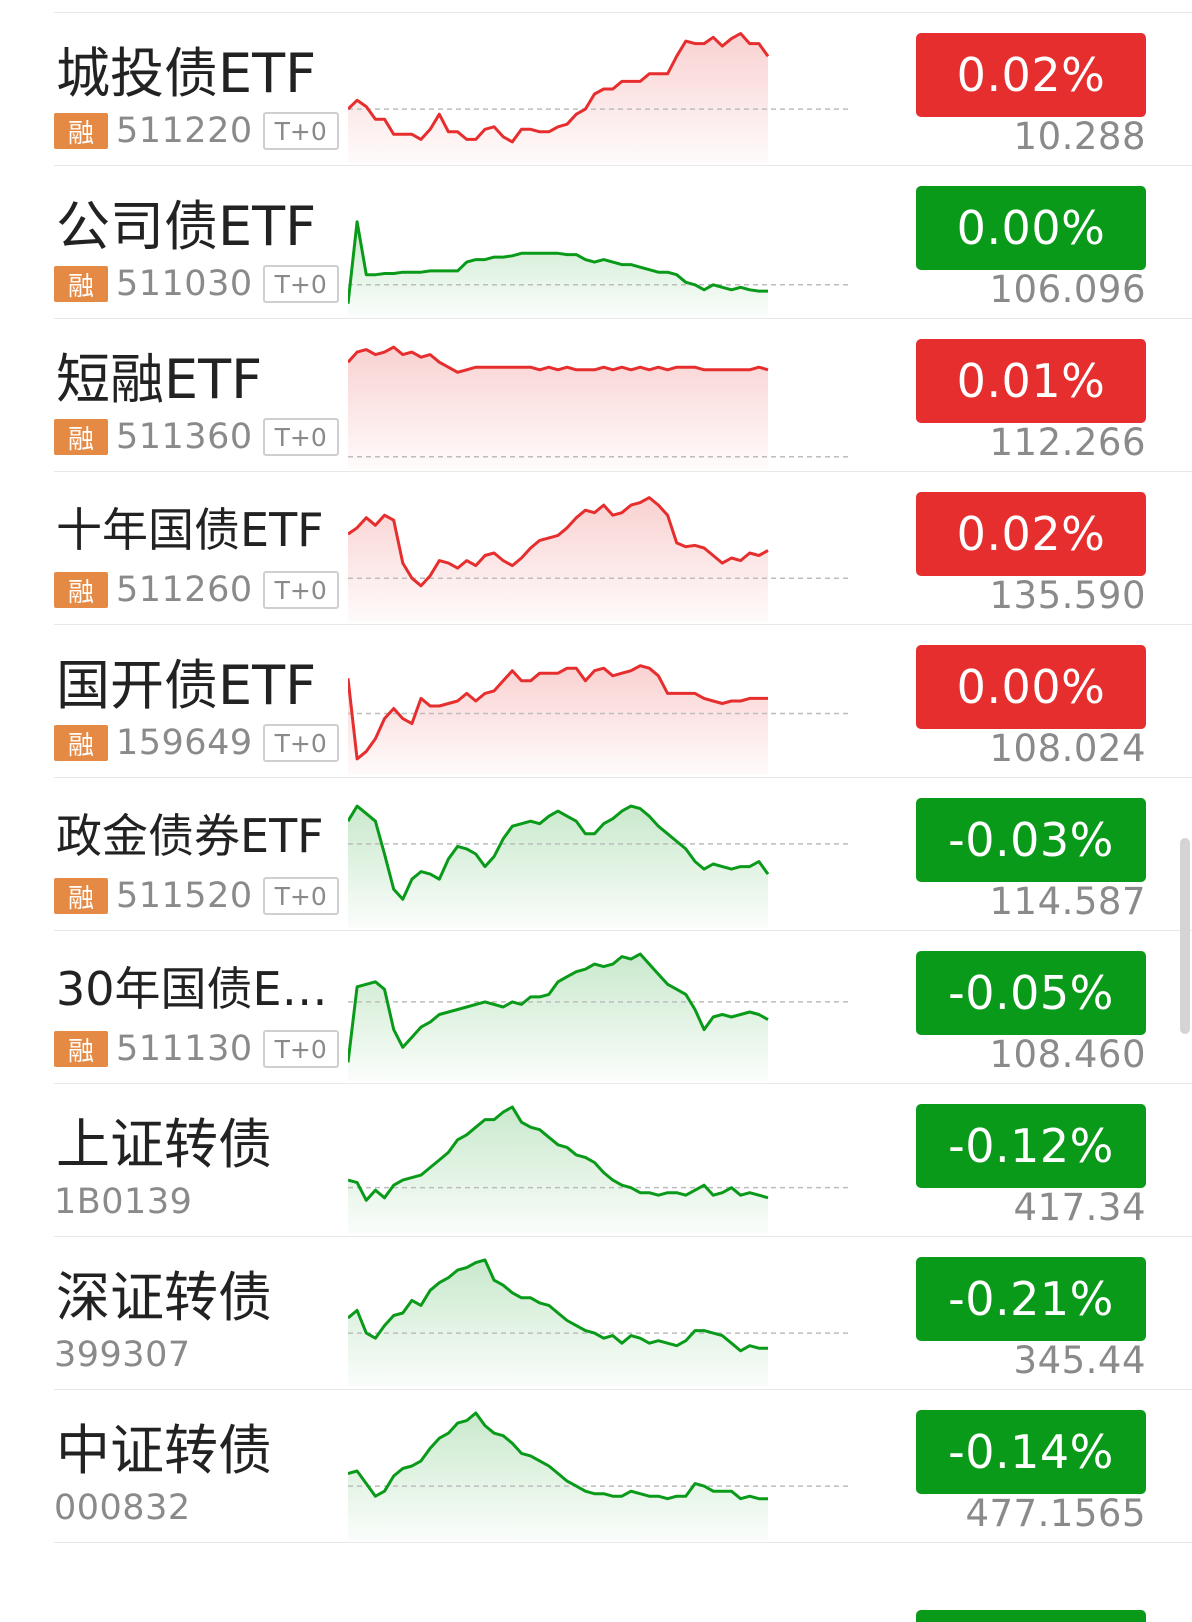  I want to click on code-line: 融 511520 T+0, so click(196, 896).